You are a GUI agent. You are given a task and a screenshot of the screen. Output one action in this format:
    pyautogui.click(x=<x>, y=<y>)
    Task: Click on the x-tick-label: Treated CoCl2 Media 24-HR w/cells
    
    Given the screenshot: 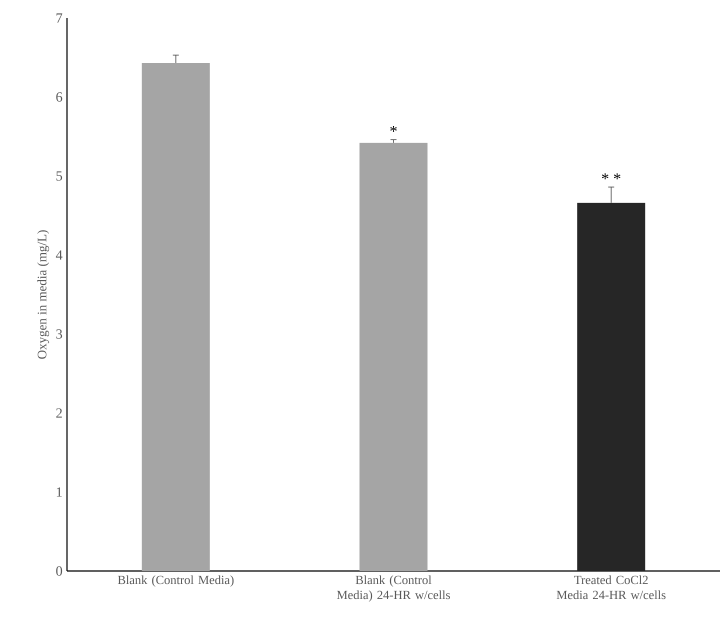 What is the action you would take?
    pyautogui.click(x=611, y=587)
    